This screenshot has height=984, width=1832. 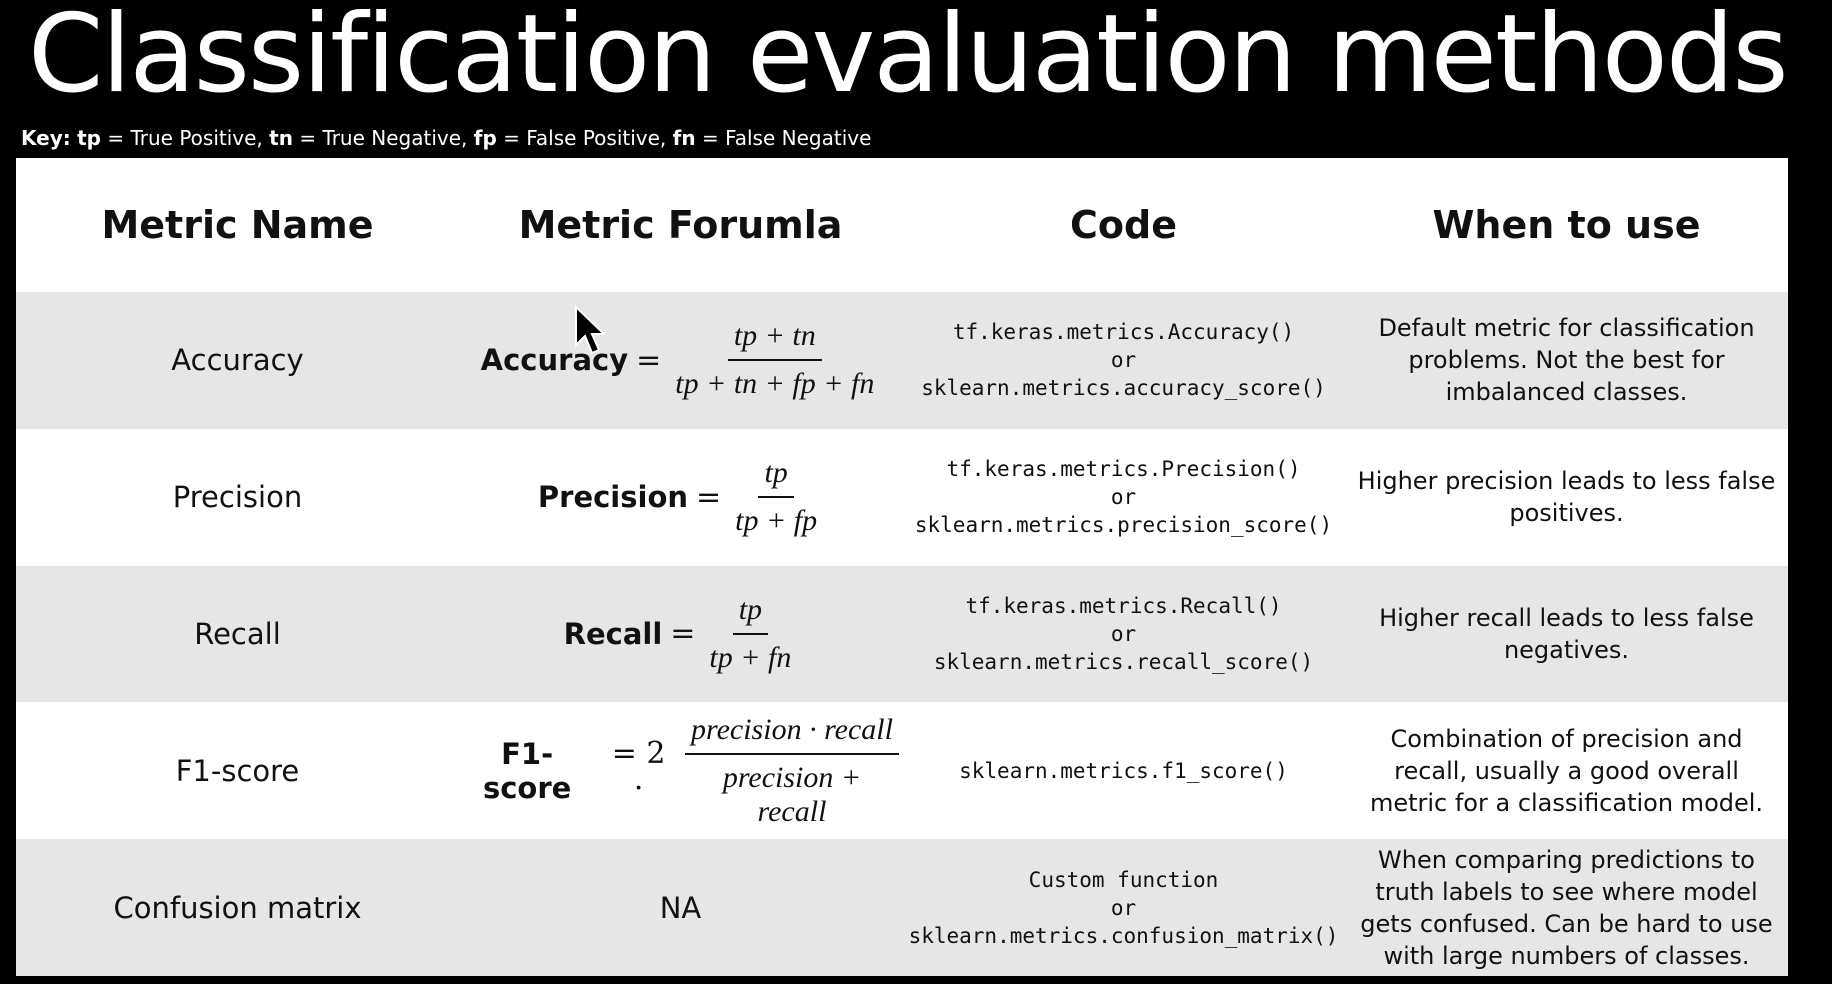 What do you see at coordinates (1123, 225) in the screenshot?
I see `column-header: Code` at bounding box center [1123, 225].